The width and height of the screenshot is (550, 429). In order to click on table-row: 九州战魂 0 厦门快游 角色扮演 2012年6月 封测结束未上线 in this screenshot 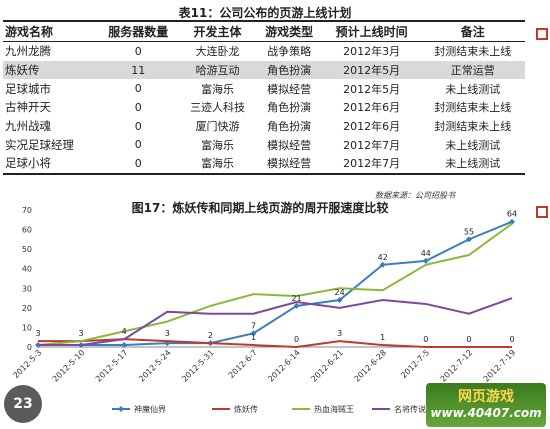, I will do `click(264, 126)`.